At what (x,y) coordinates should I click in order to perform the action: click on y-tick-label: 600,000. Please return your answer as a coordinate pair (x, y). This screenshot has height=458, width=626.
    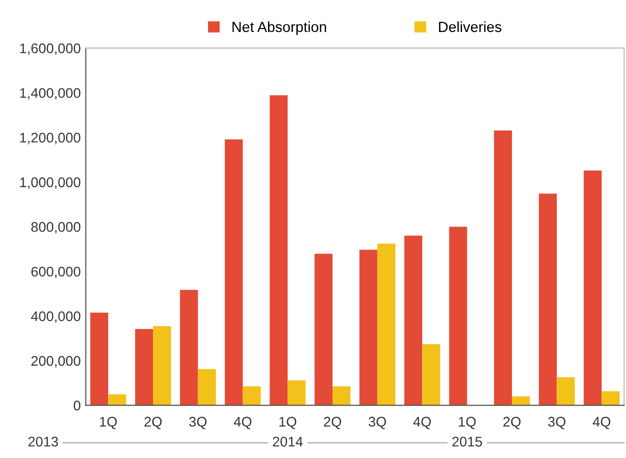
    Looking at the image, I should click on (55, 272).